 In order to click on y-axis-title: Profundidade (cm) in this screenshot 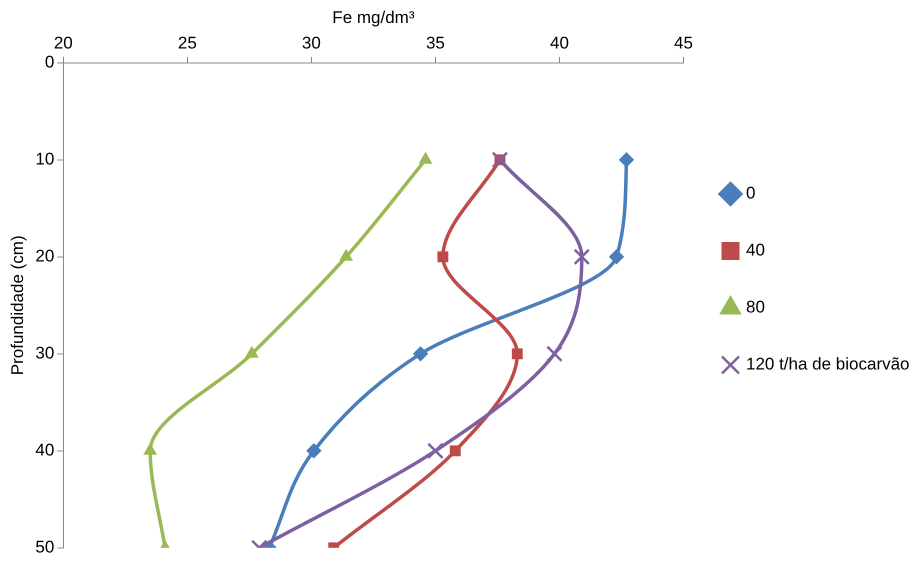, I will do `click(17, 305)`.